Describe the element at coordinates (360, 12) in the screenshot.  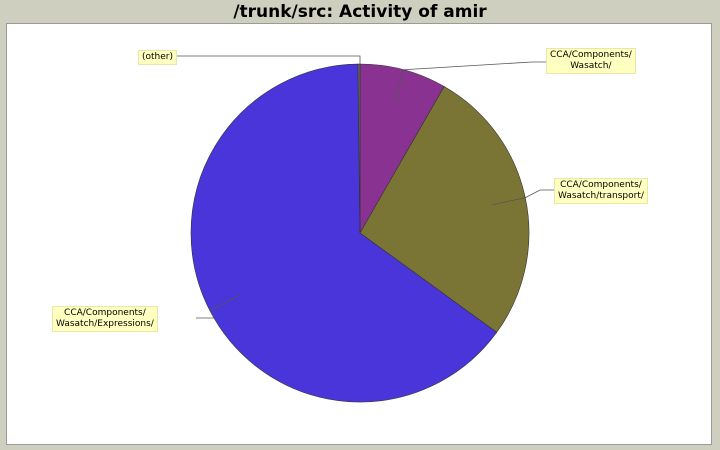
I see `chart-title: /trunk/src: Activity of amir` at that location.